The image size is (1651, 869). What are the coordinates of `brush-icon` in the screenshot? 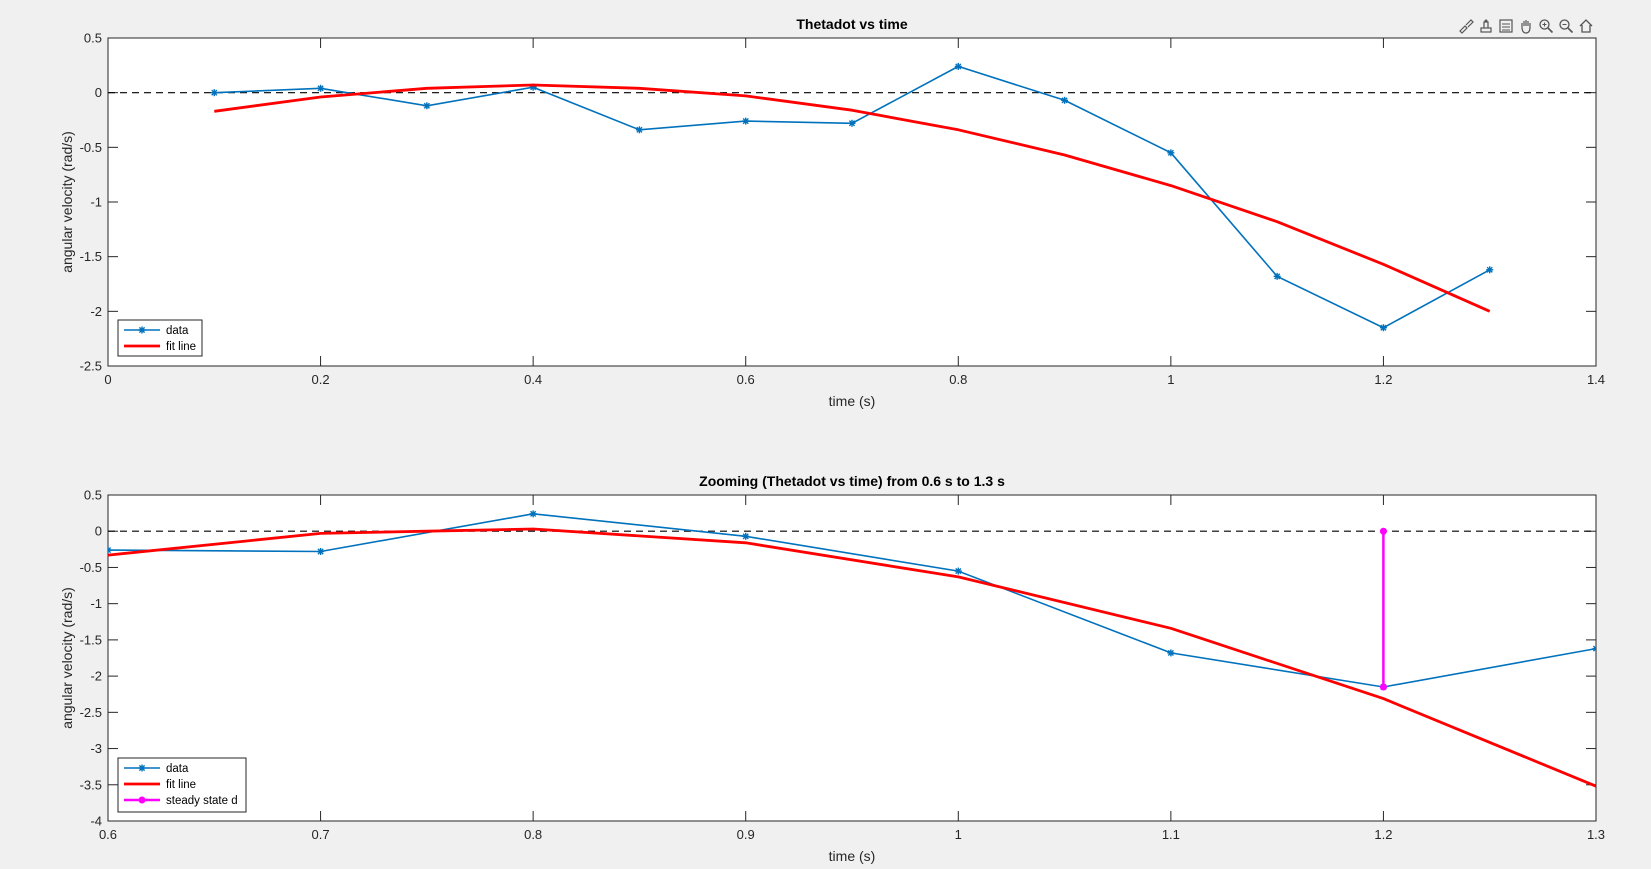 It's located at (1465, 25).